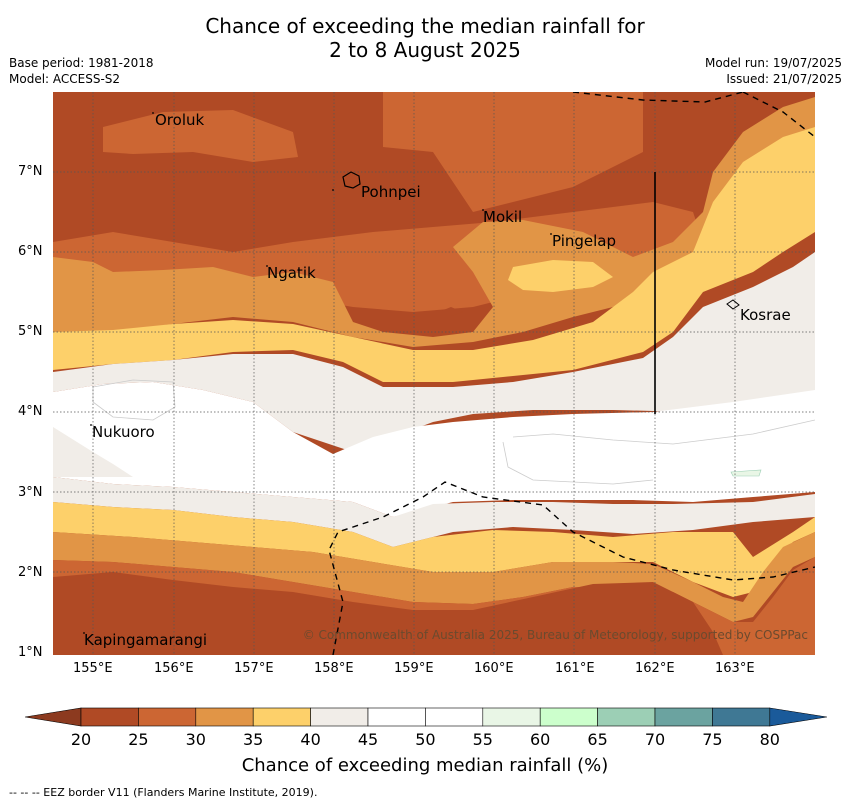 Image resolution: width=850 pixels, height=804 pixels. I want to click on colorbar-tick-label: 35, so click(253, 739).